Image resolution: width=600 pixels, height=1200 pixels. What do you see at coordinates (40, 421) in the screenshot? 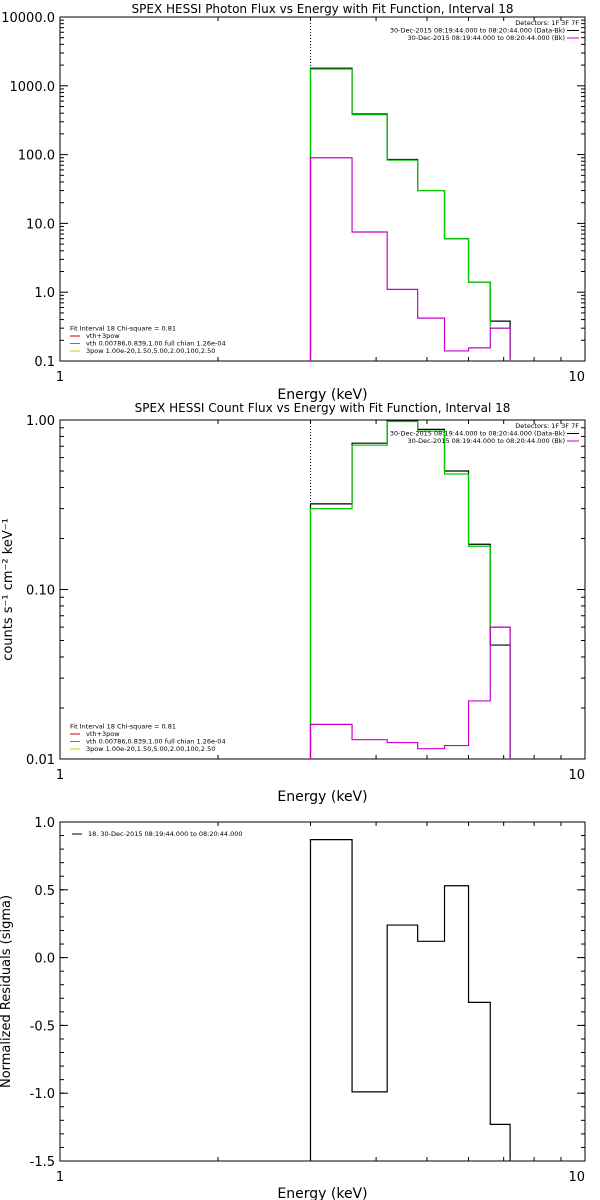
I see `y-tick-label: 1.00` at bounding box center [40, 421].